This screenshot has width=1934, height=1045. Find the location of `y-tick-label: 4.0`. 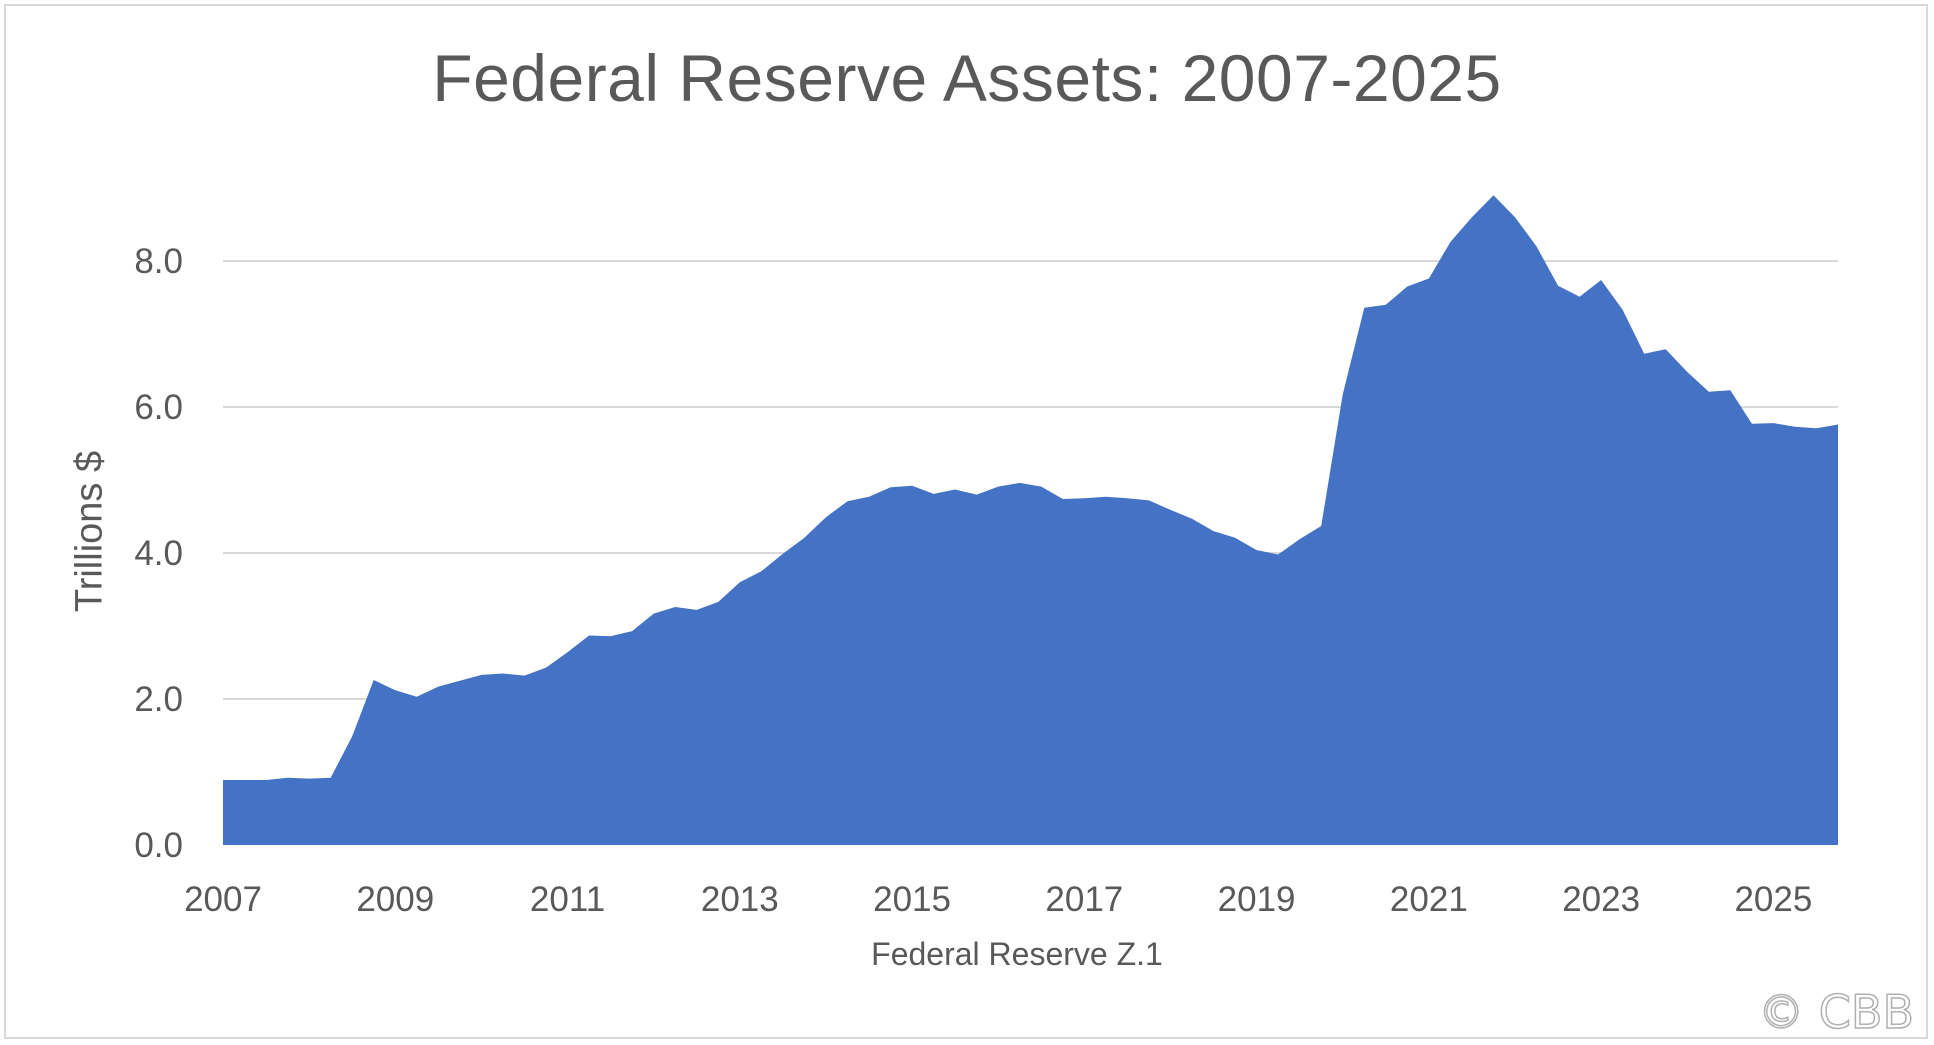

y-tick-label: 4.0 is located at coordinates (158, 553).